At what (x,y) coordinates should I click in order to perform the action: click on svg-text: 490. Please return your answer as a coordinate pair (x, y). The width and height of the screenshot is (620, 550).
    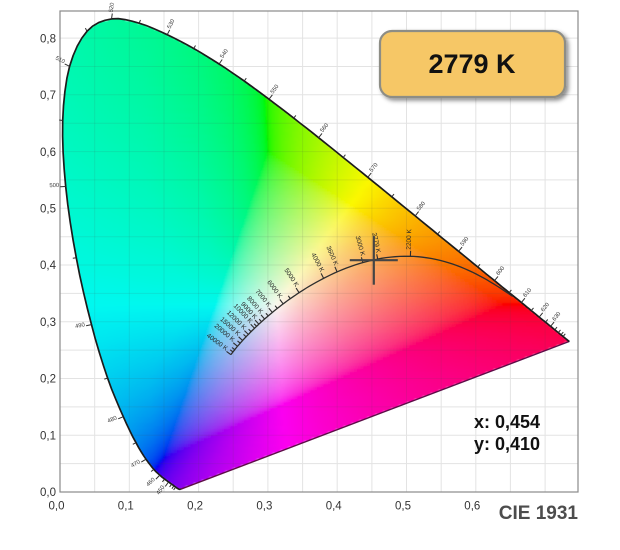
    Looking at the image, I should click on (80, 326).